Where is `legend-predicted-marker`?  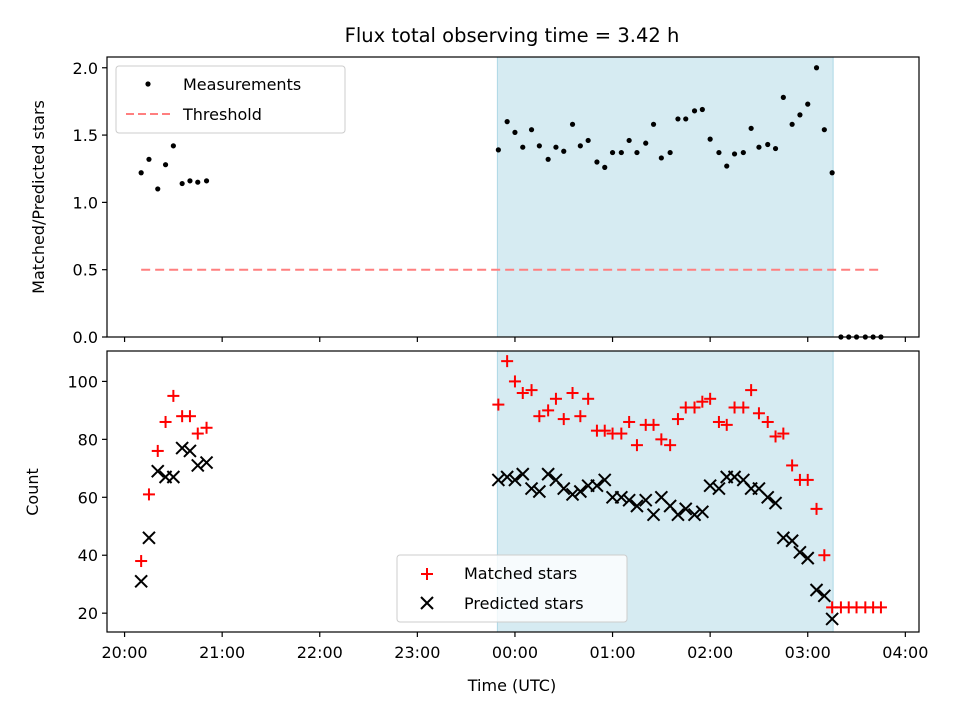 legend-predicted-marker is located at coordinates (427, 603).